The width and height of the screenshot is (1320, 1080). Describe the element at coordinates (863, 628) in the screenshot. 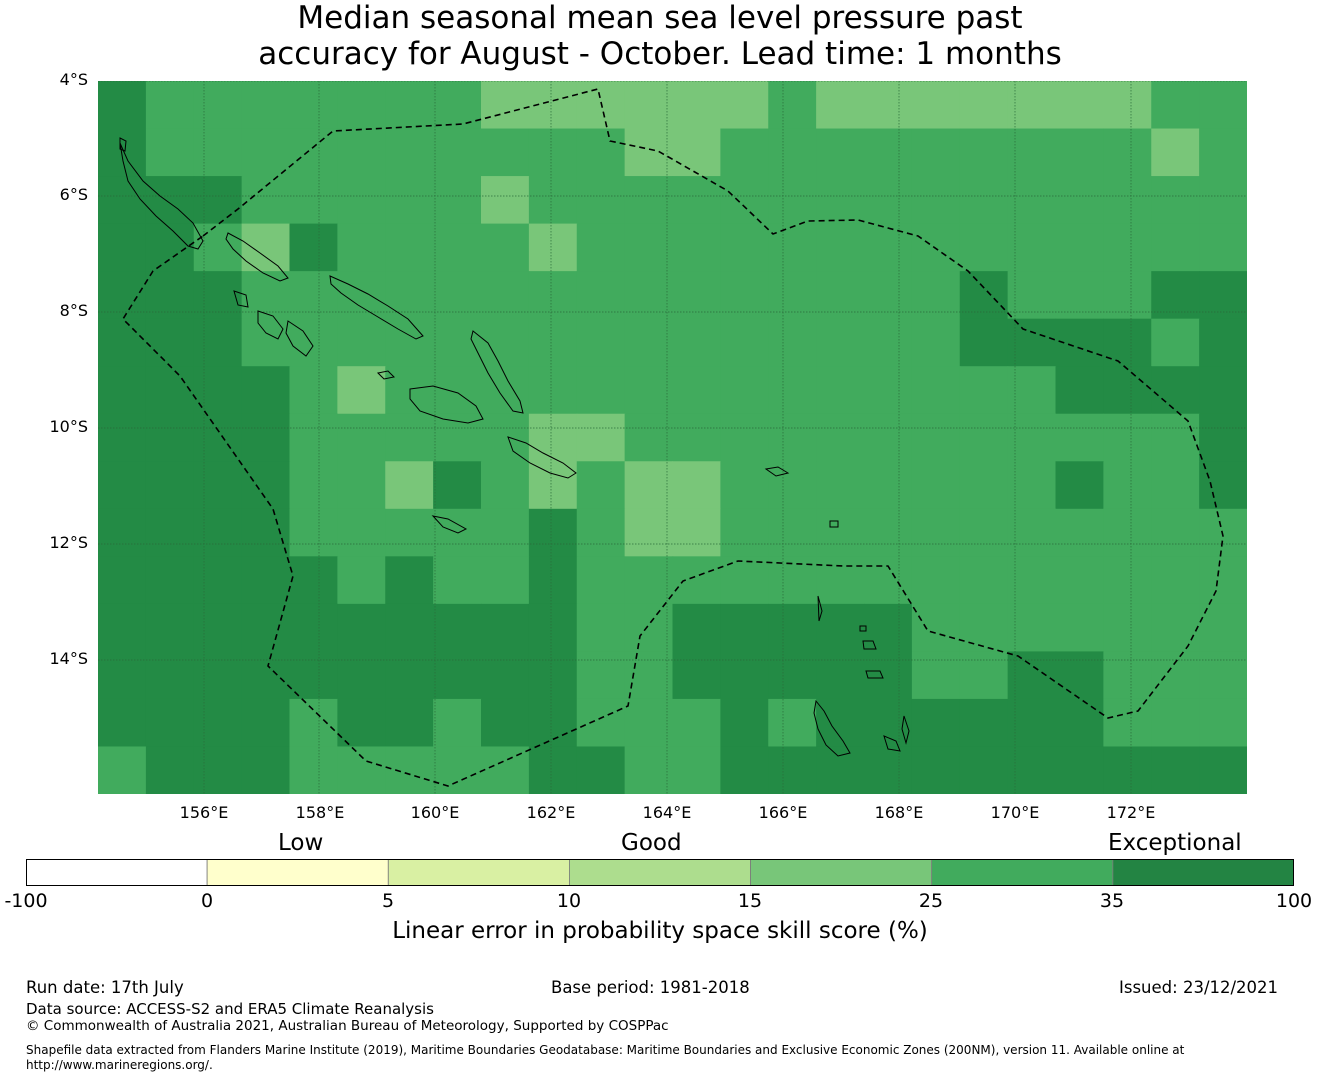

I see `coast-vanua-lava` at that location.